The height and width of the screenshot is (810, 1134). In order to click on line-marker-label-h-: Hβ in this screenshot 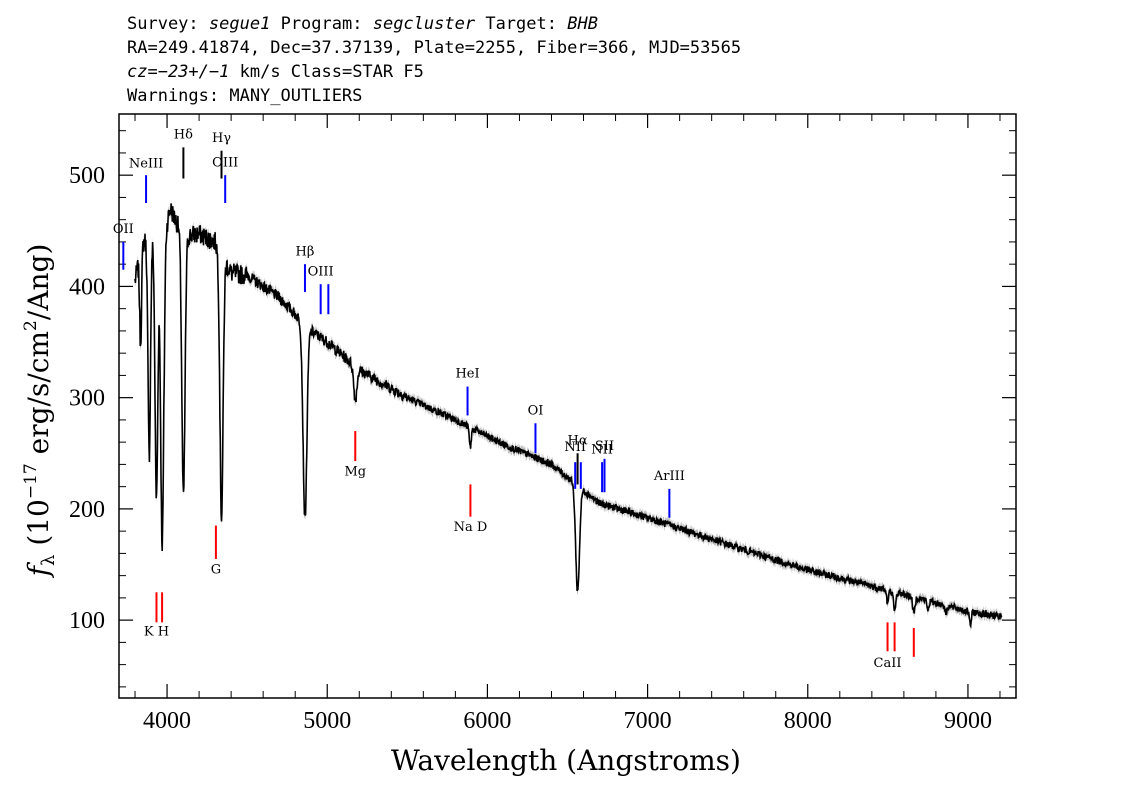, I will do `click(305, 251)`.